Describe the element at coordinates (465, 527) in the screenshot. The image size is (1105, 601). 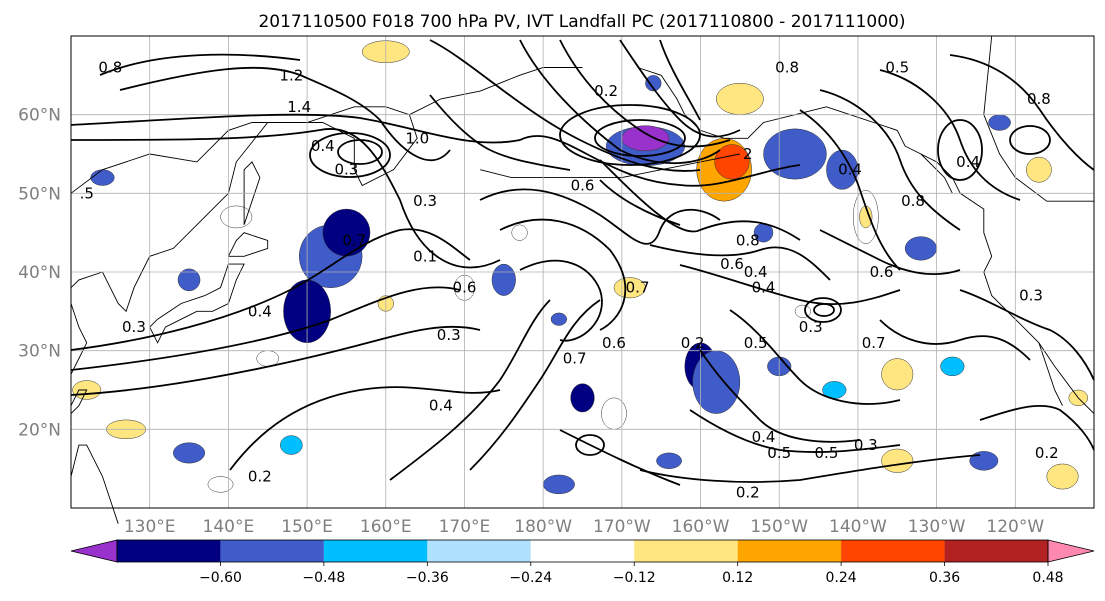
I see `longitude-tick-label: 170°E` at that location.